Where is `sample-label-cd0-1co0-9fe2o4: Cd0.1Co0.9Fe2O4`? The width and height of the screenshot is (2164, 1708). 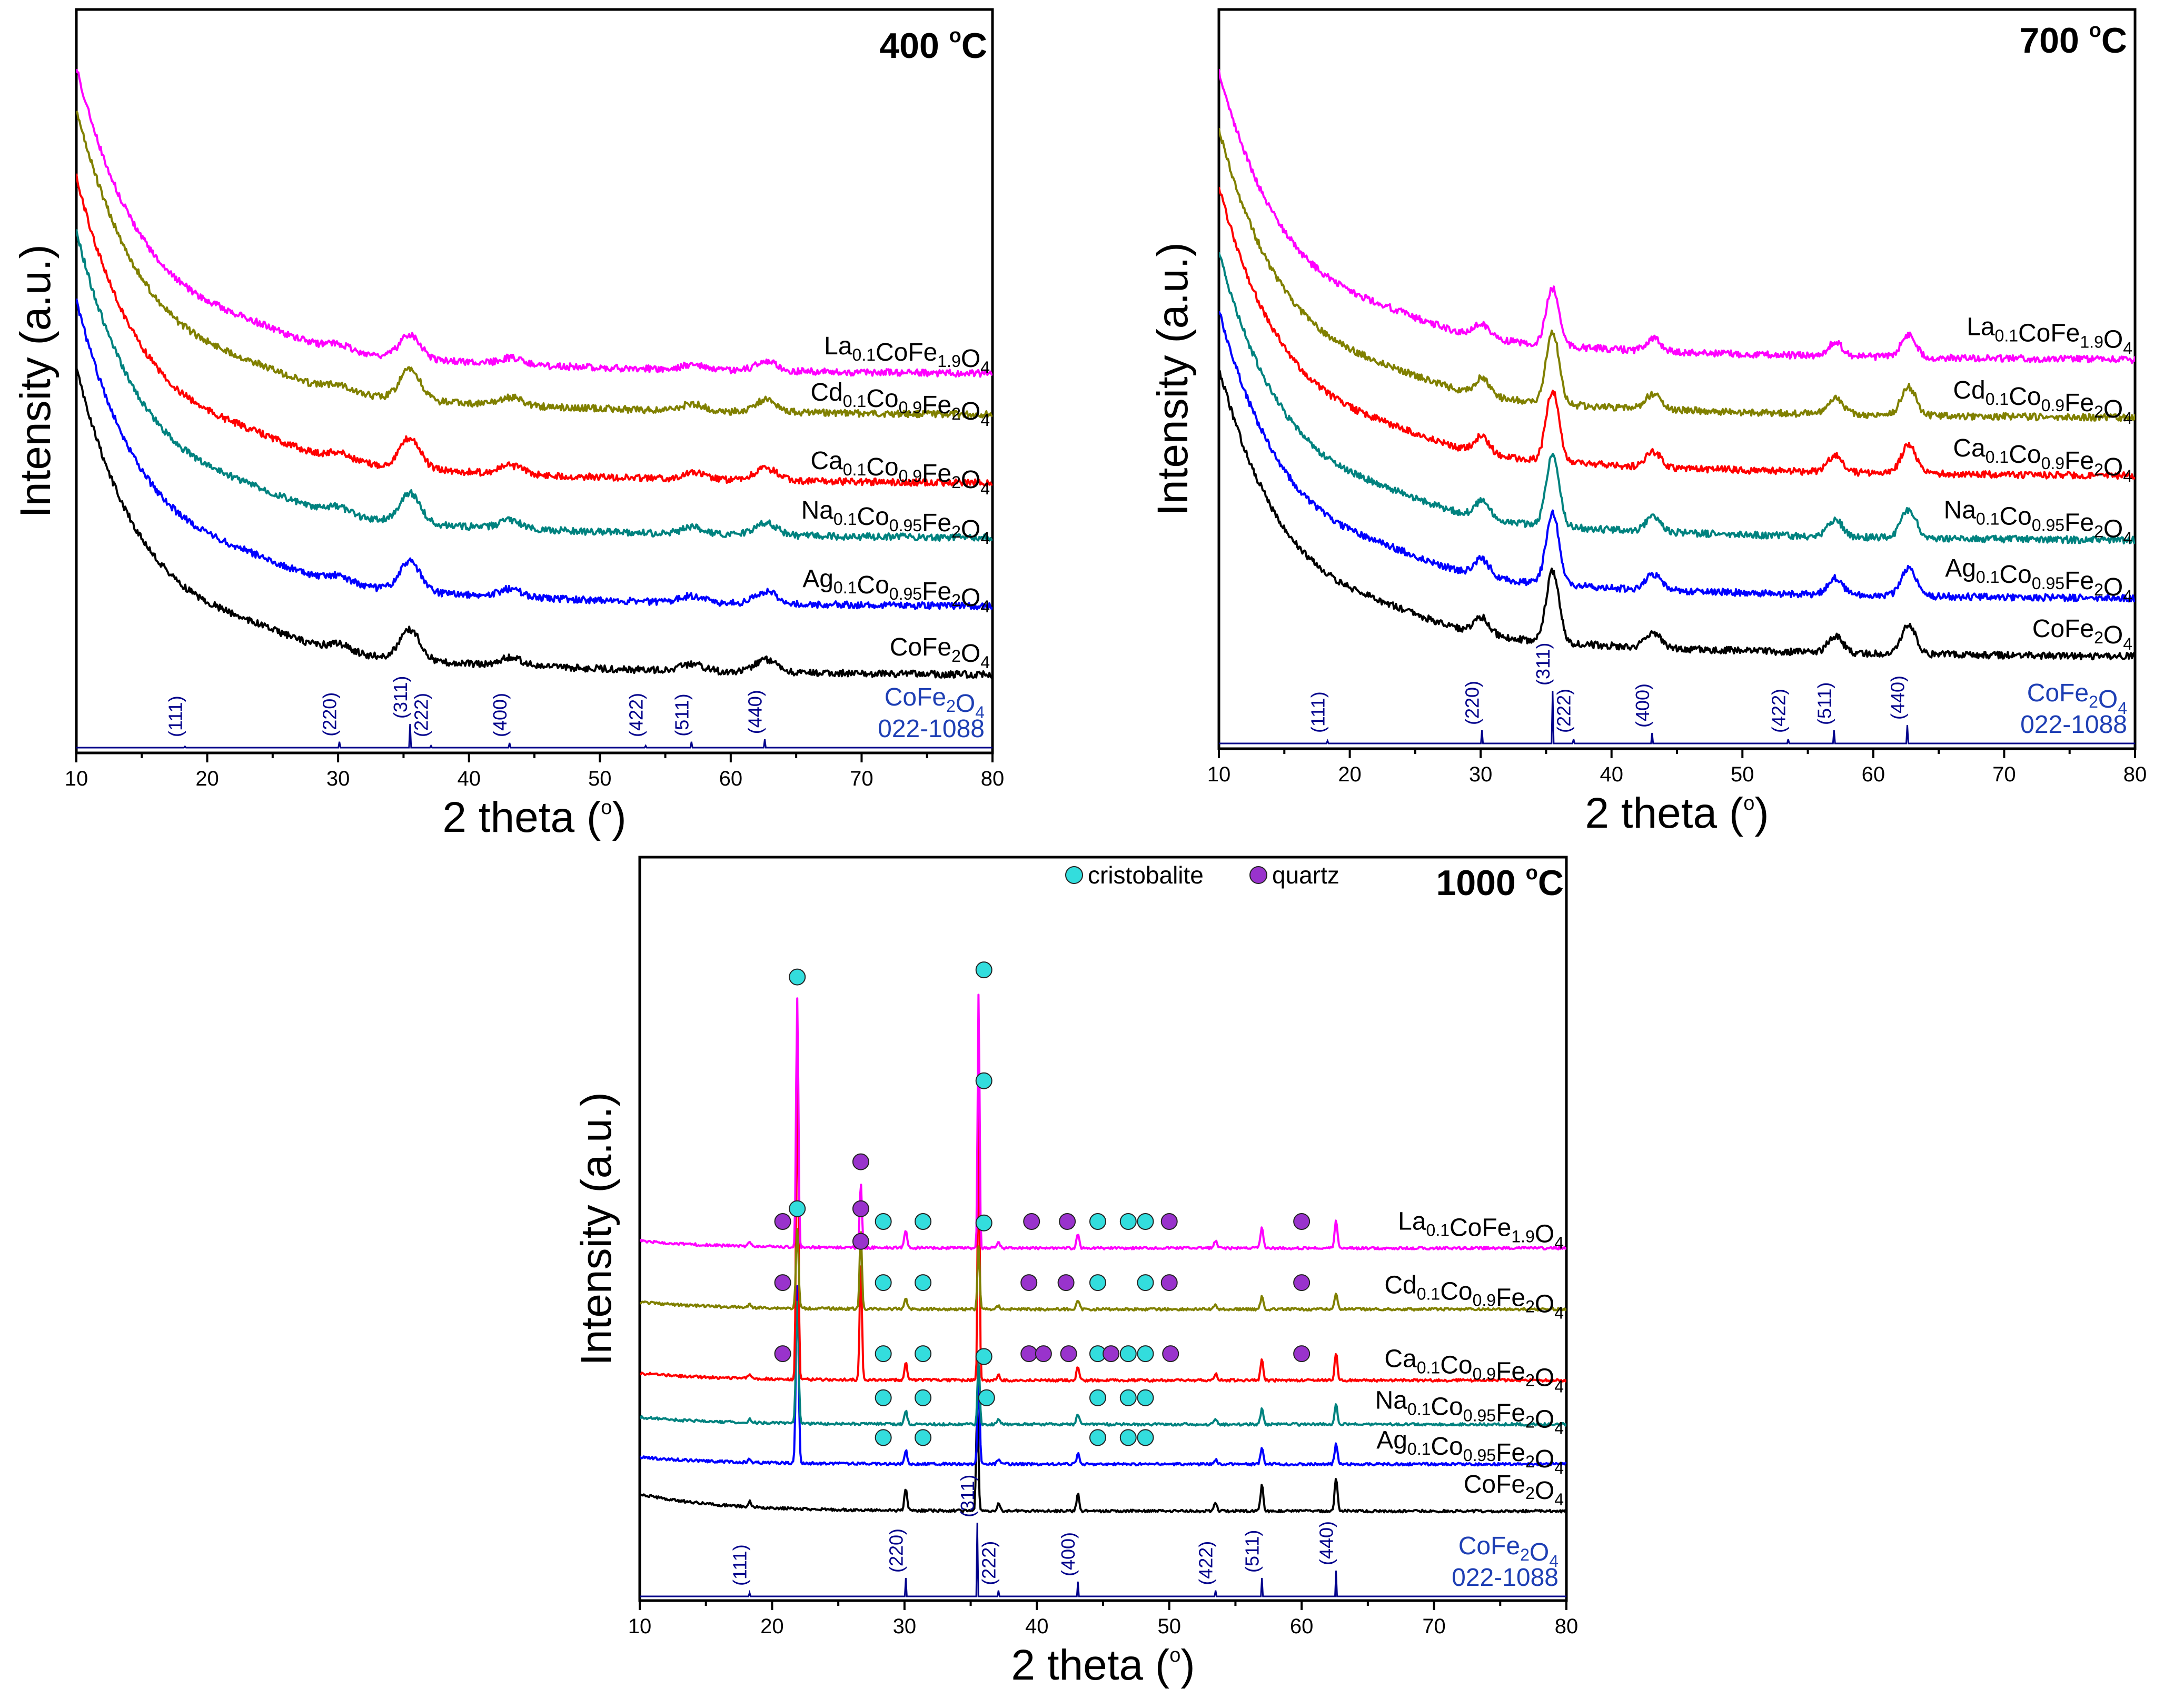 sample-label-cd0-1co0-9fe2o4: Cd0.1Co0.9Fe2O4 is located at coordinates (900, 404).